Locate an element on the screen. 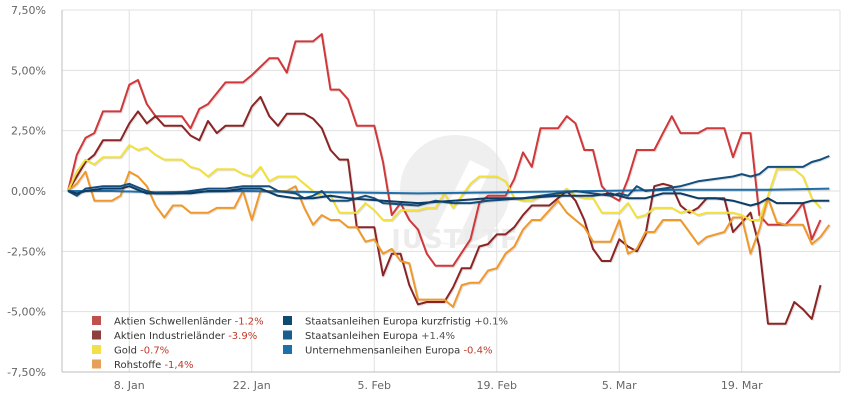 The width and height of the screenshot is (847, 407). y-tick-label: 5,00% is located at coordinates (28, 70).